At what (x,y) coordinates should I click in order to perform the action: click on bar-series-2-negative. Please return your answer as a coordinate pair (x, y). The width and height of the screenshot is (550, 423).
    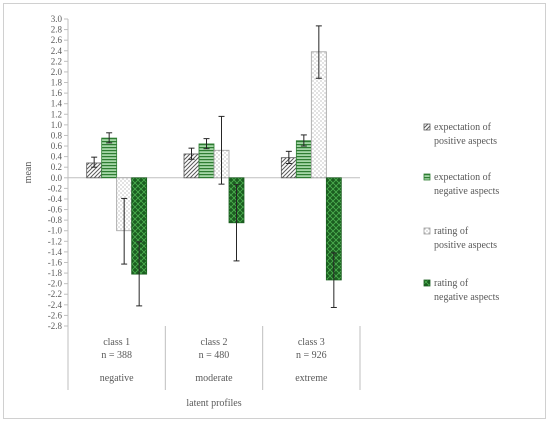
    Looking at the image, I should click on (109, 158).